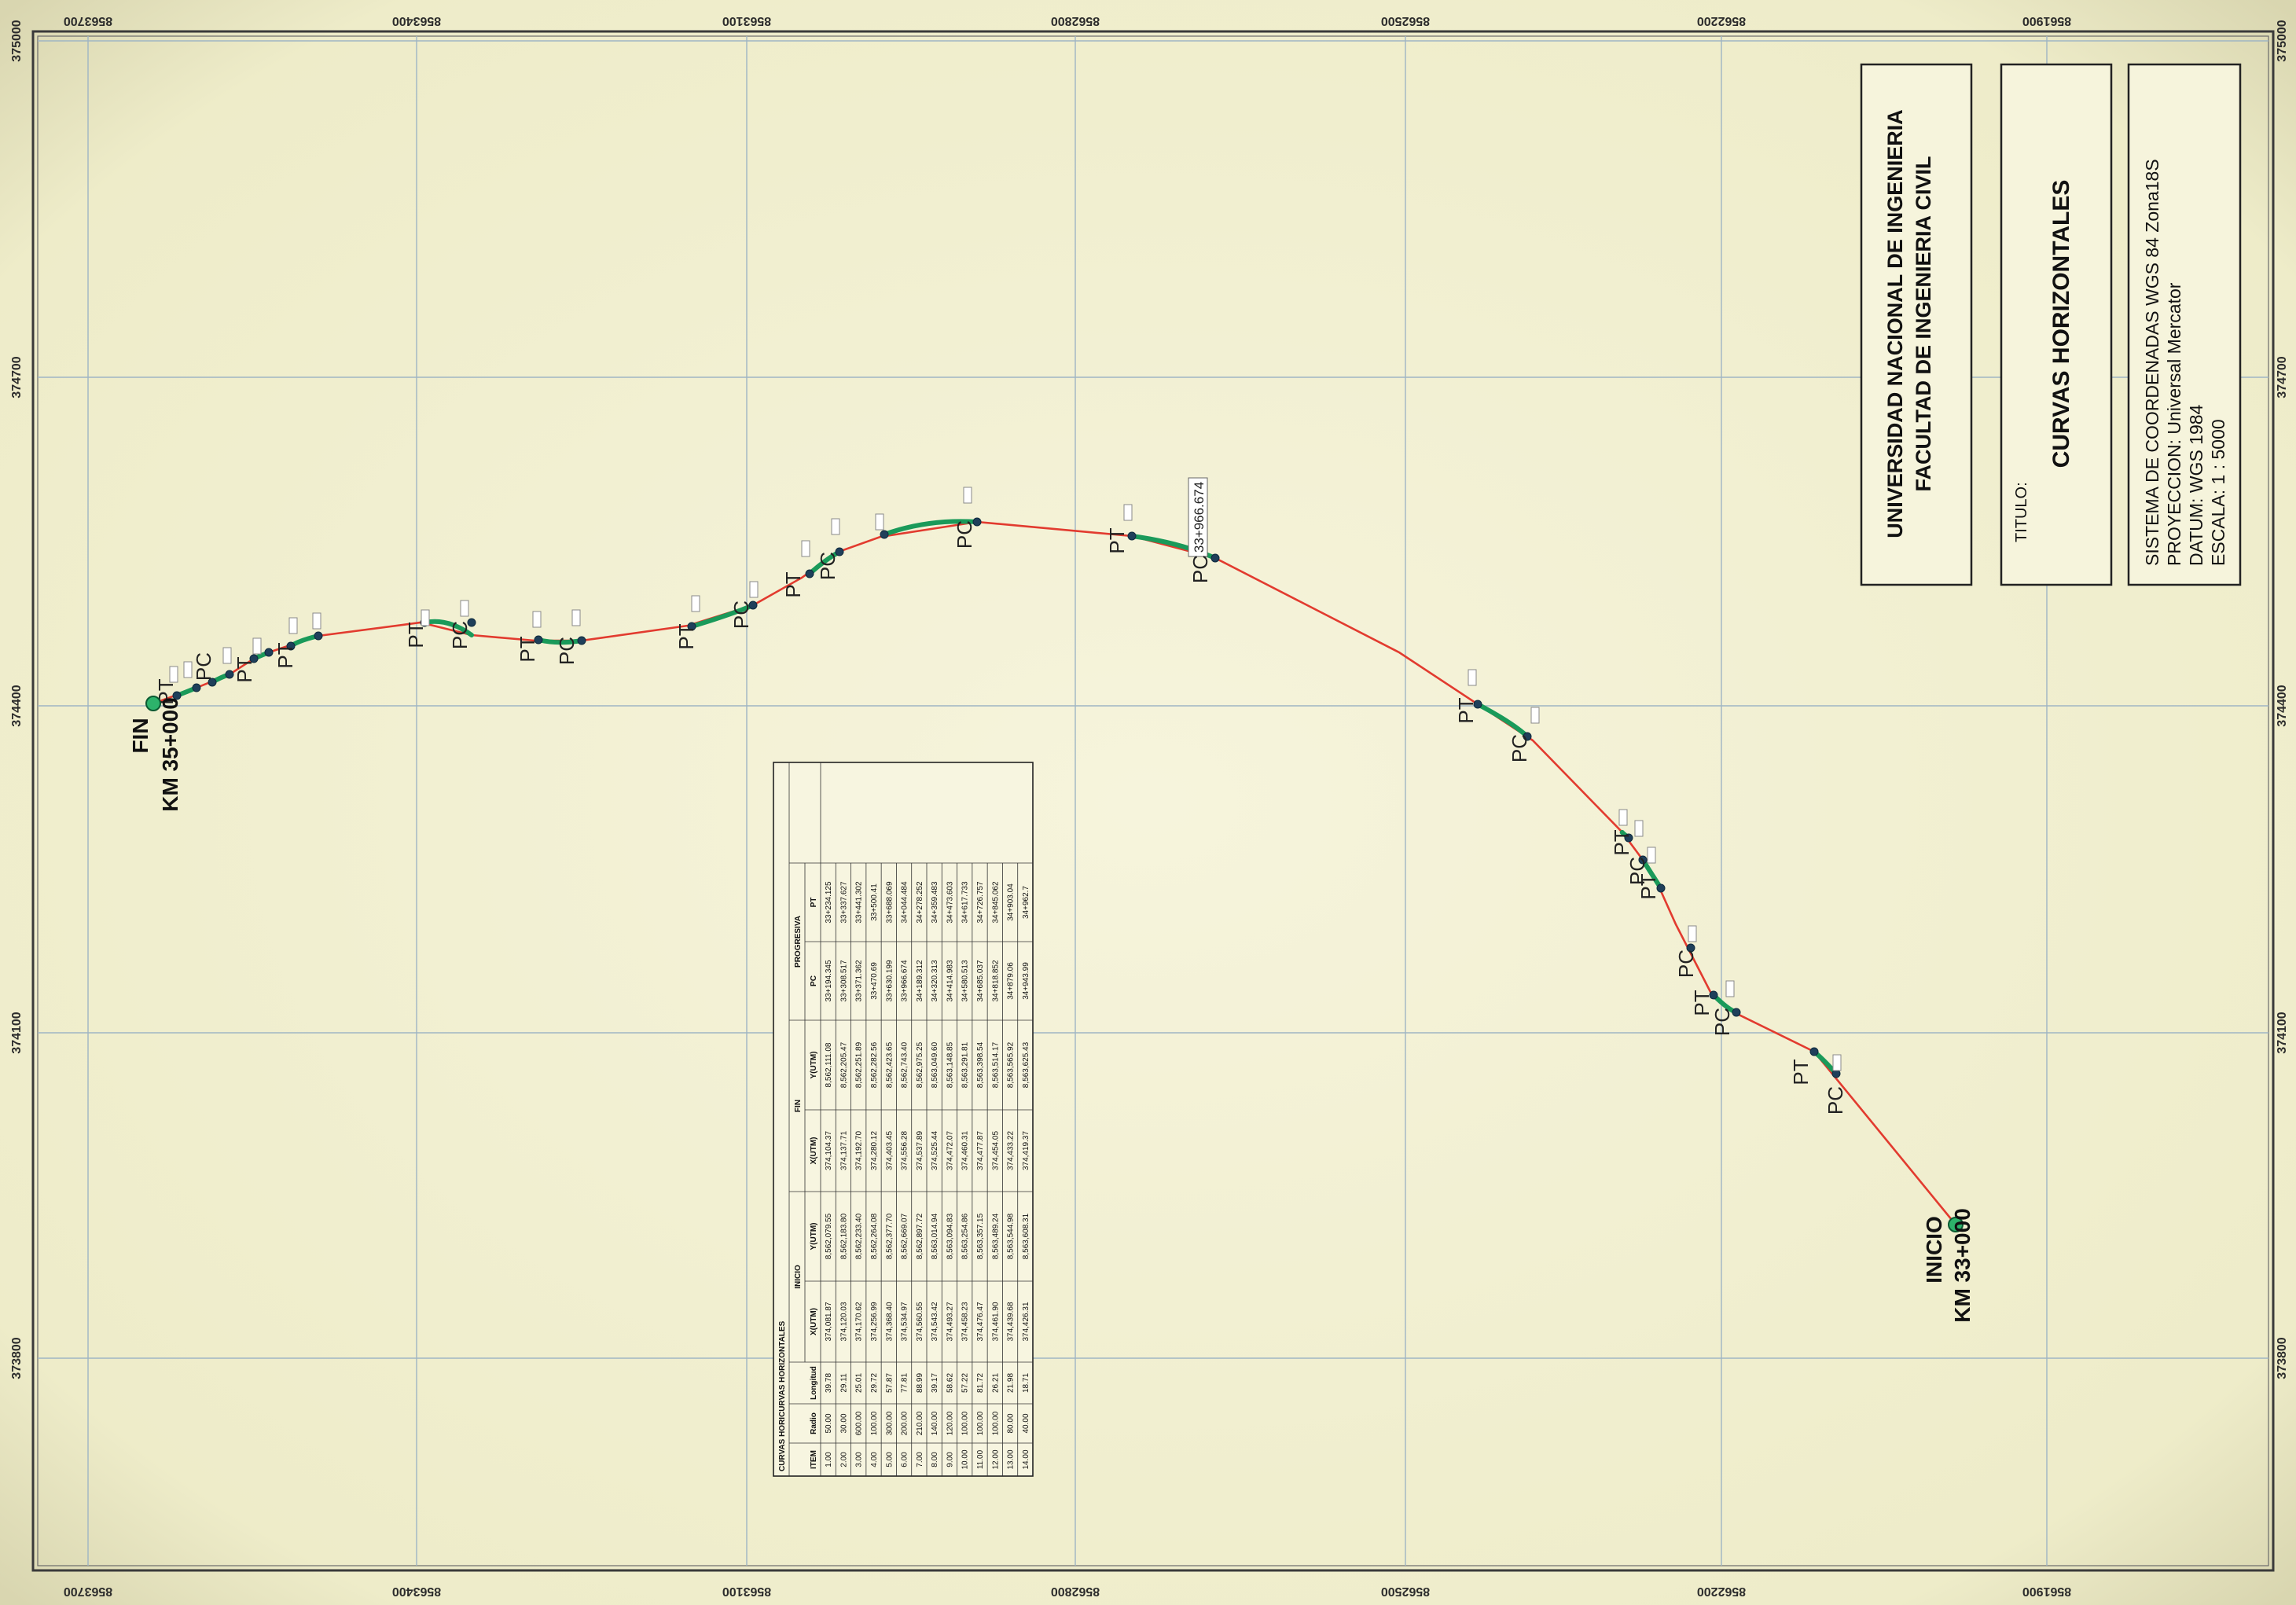 This screenshot has width=2296, height=1605. Describe the element at coordinates (889, 1150) in the screenshot. I see `table-cell: 374,403.45` at that location.